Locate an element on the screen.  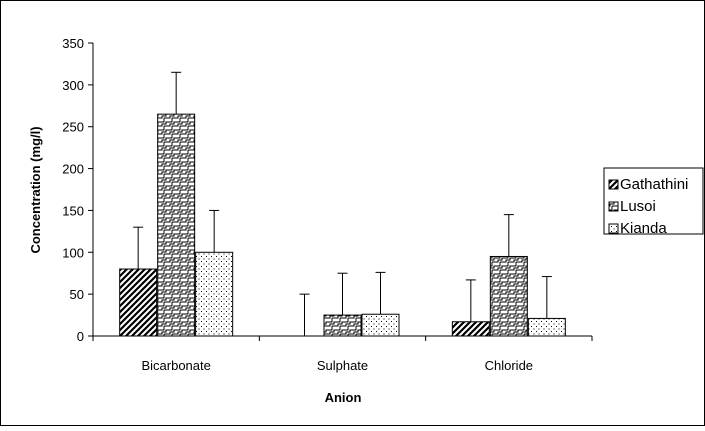
x-ticks-group: Bicarbonate Sulphate Chloride is located at coordinates (342, 354).